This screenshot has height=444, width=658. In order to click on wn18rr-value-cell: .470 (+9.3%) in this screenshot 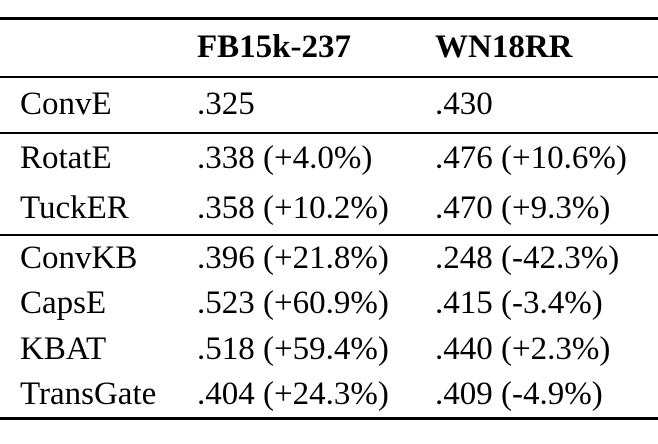, I will do `click(546, 209)`.